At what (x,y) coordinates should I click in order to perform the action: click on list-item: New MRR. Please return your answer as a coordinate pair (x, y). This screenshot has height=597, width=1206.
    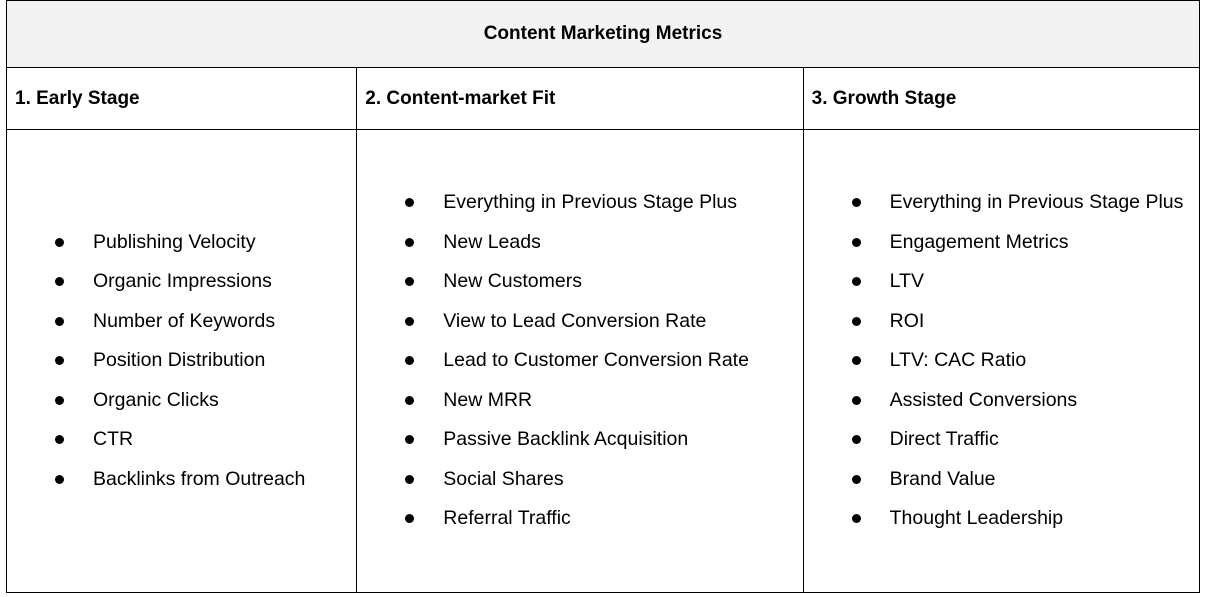
    Looking at the image, I should click on (579, 401).